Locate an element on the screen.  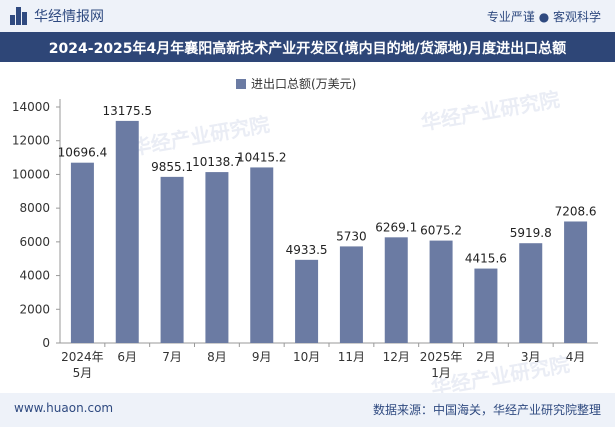
x-tick-label: 2月 is located at coordinates (486, 357).